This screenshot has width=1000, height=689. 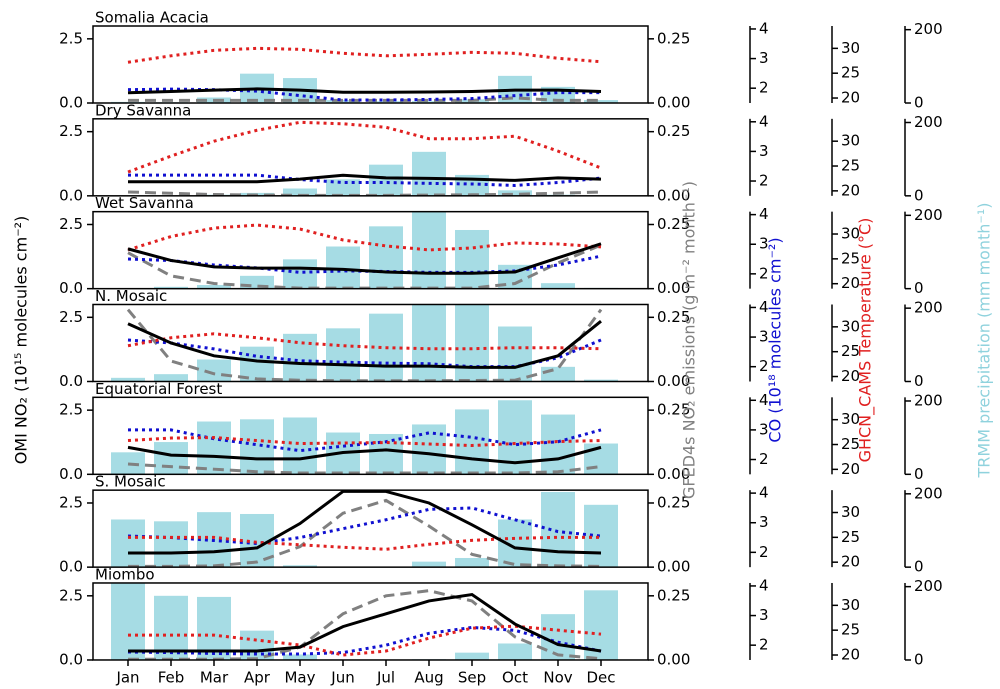 I want to click on x-tick-label: Apr, so click(x=257, y=677).